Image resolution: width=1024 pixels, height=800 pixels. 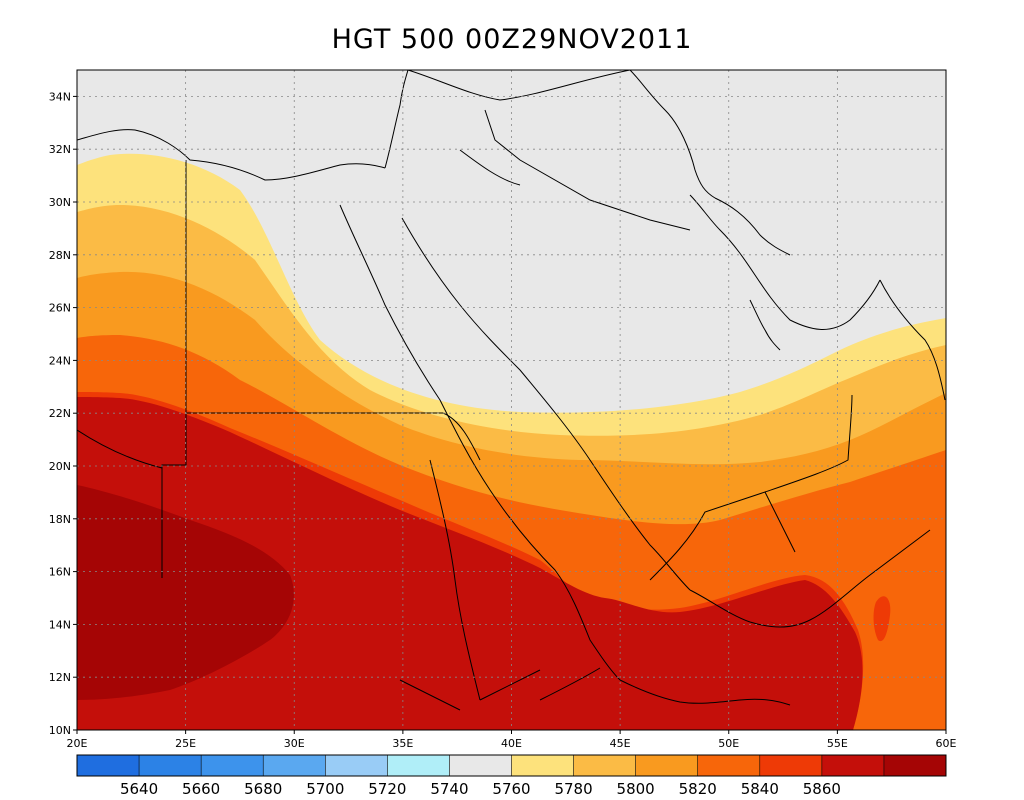 What do you see at coordinates (60, 413) in the screenshot?
I see `tick-label-lat: 22N` at bounding box center [60, 413].